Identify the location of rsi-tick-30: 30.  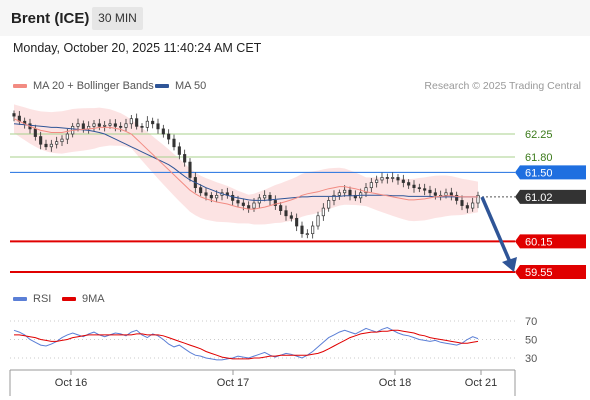
(531, 359).